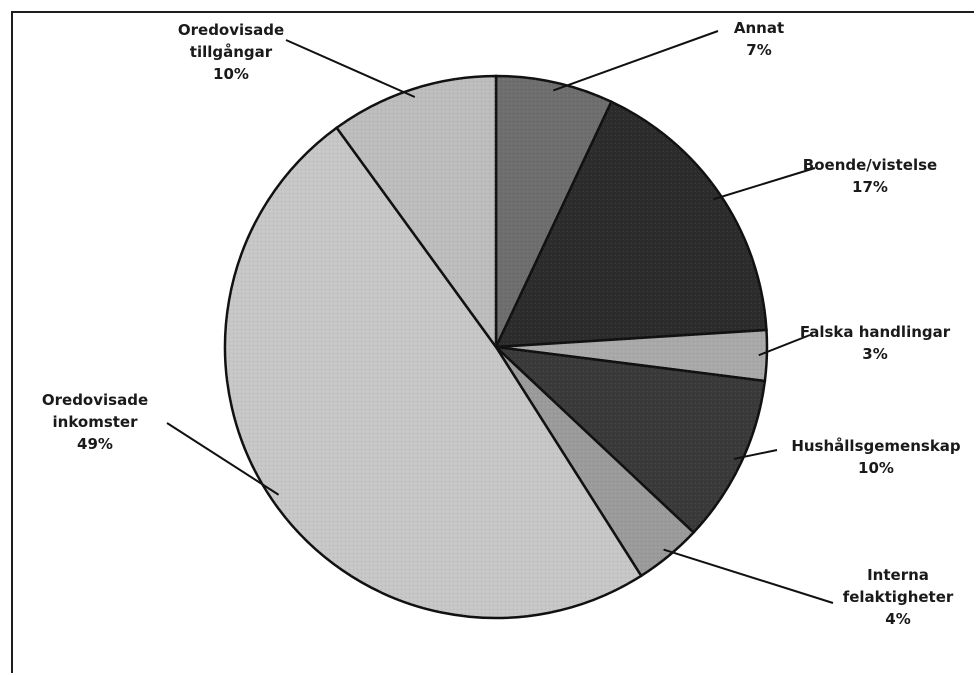  Describe the element at coordinates (95, 444) in the screenshot. I see `slice-label-line: 49%` at that location.